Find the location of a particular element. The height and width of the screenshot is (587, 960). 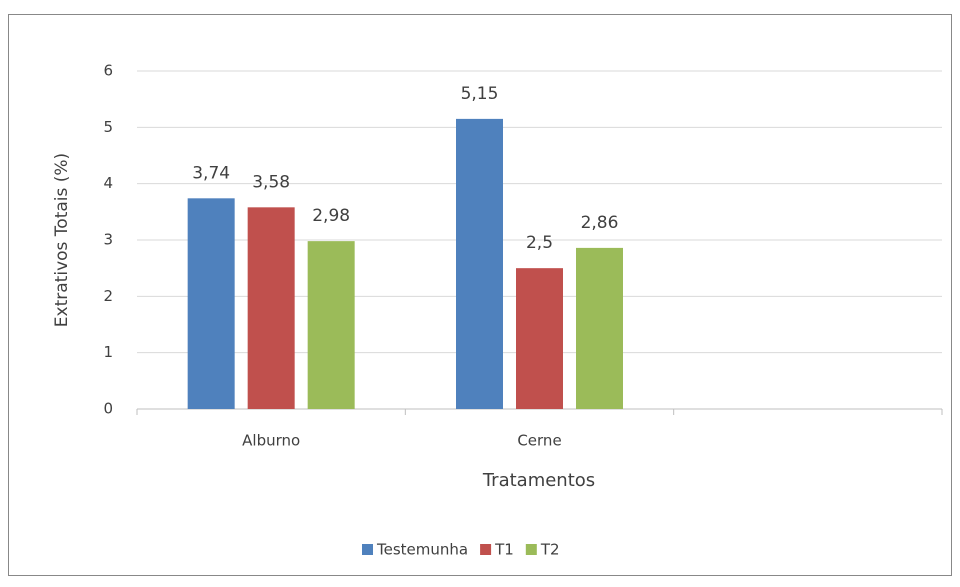

legend-label: T2 is located at coordinates (550, 550).